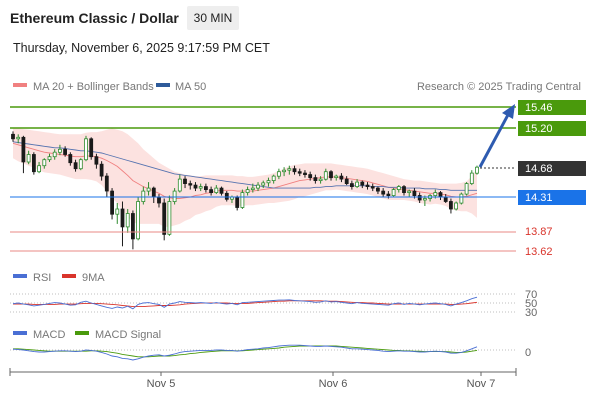  Describe the element at coordinates (20, 276) in the screenshot. I see `rsi-legend-swatch` at that location.